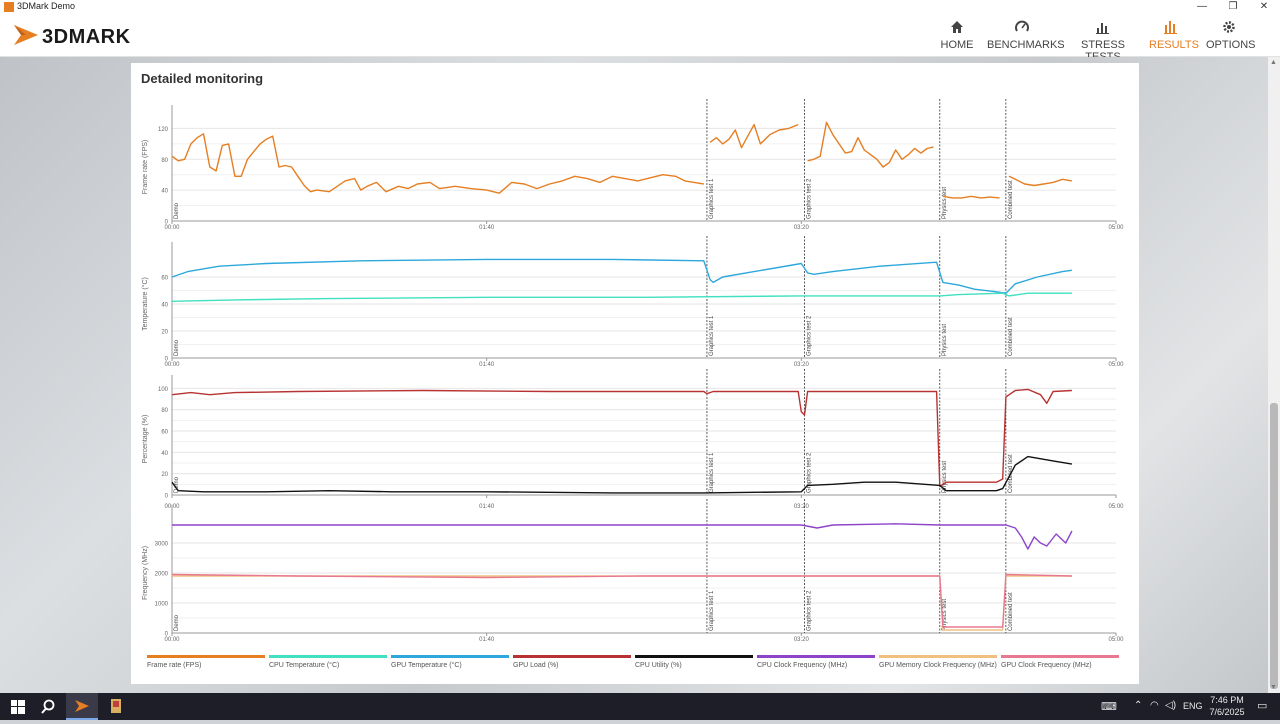 The image size is (1280, 724). What do you see at coordinates (1227, 700) in the screenshot?
I see `clock-time: 7:46 PM` at bounding box center [1227, 700].